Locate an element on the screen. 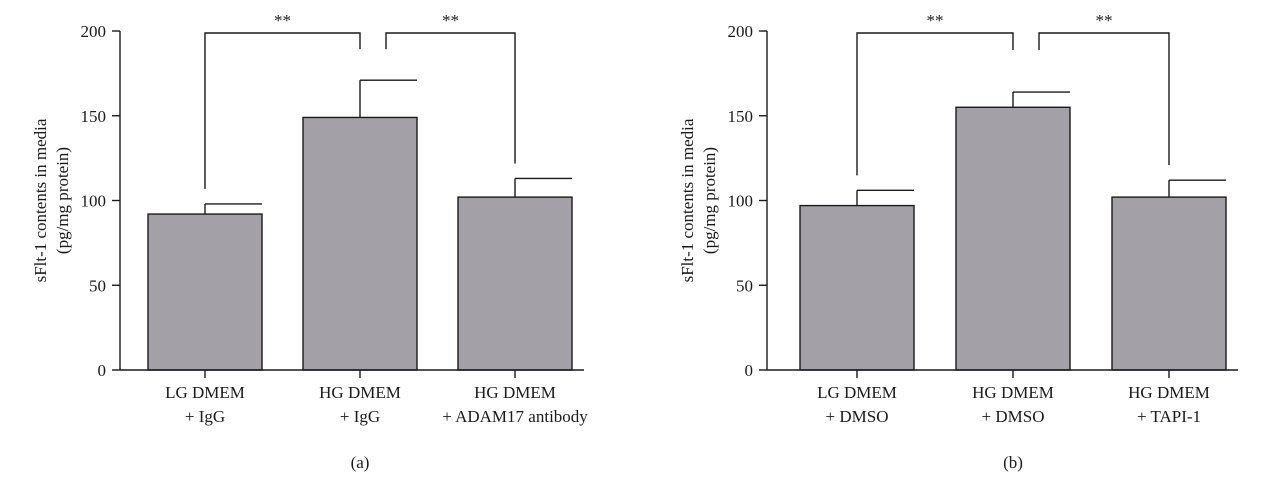  category-label: LG DMEM + IgG is located at coordinates (205, 404).